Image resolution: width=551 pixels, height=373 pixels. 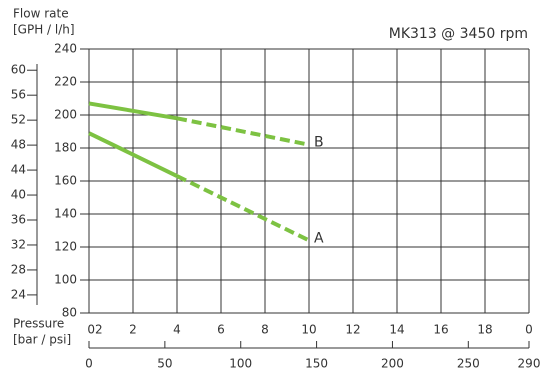 I want to click on y-axis-label: Flow rate, so click(x=41, y=14).